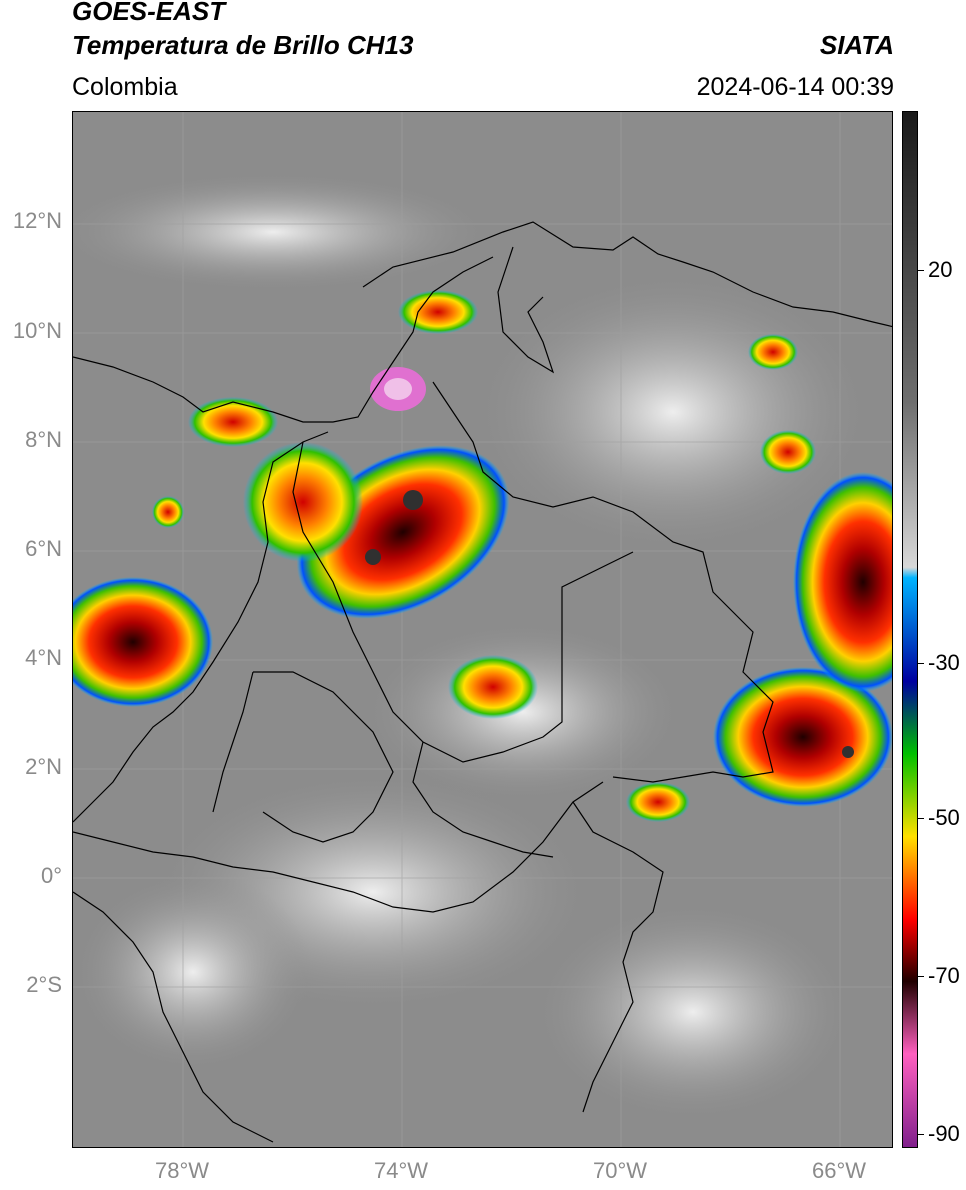 The height and width of the screenshot is (1190, 966). I want to click on timestamp-label: 2024-06-14 00:39, so click(795, 87).